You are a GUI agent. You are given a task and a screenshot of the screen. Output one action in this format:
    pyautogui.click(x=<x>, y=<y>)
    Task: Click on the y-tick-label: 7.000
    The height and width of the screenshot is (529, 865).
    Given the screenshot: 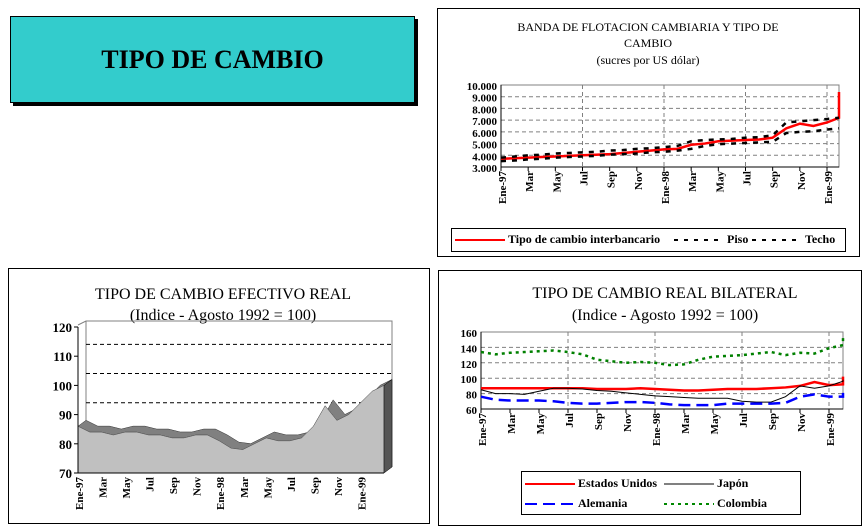 What is the action you would take?
    pyautogui.click(x=484, y=122)
    